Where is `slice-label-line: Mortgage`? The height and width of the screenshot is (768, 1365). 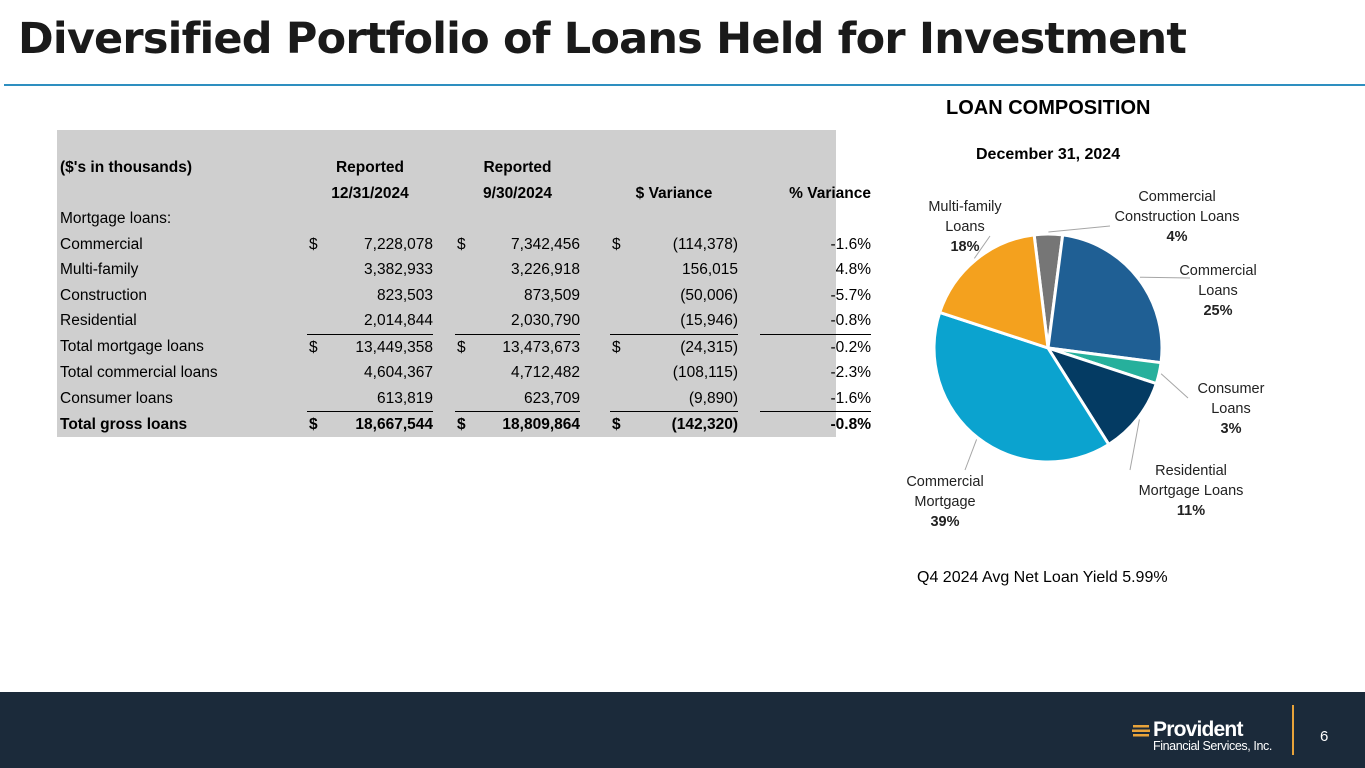 slice-label-line: Mortgage is located at coordinates (945, 502).